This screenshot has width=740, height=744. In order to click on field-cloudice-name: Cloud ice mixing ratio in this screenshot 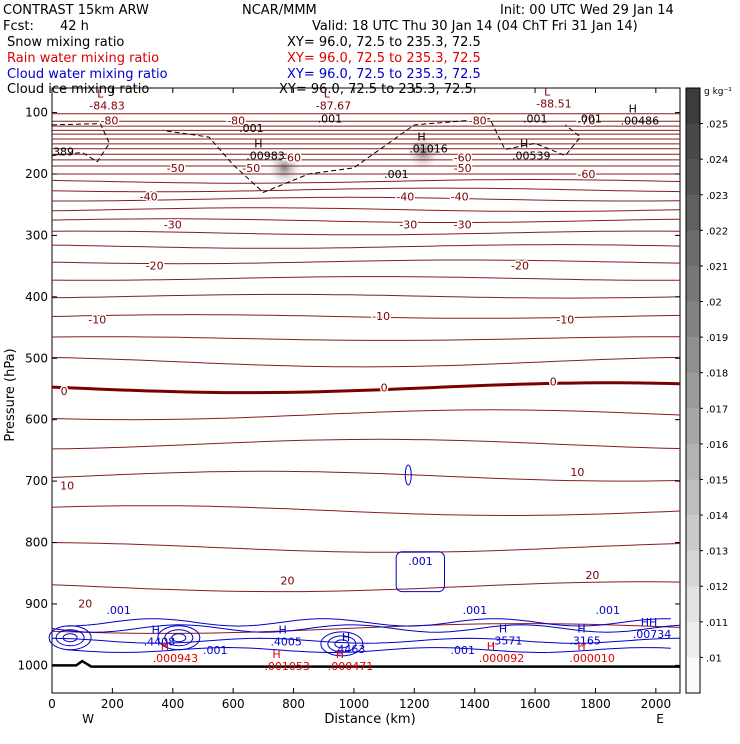, I will do `click(78, 89)`.